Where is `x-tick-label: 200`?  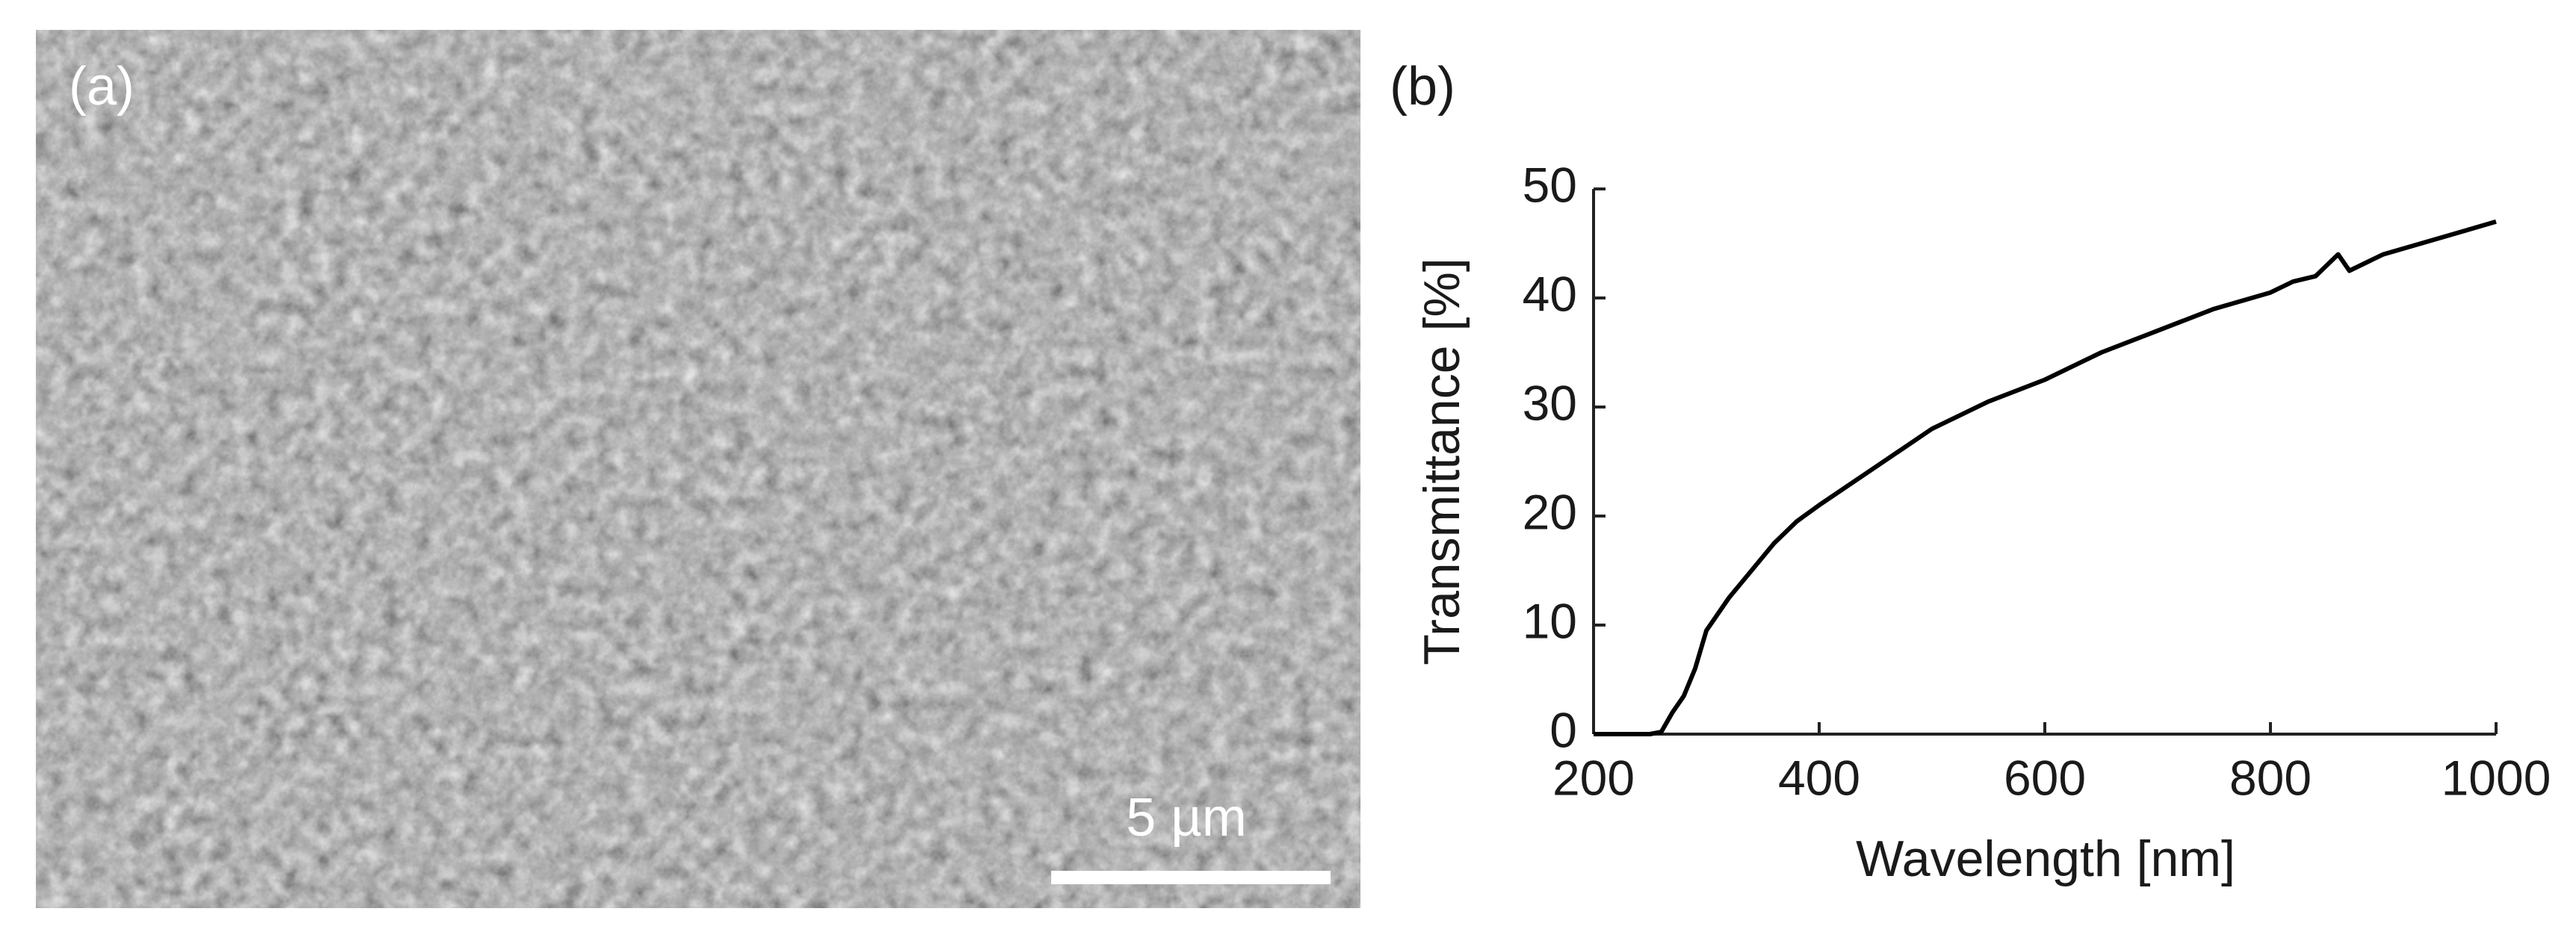 x-tick-label: 200 is located at coordinates (1593, 778).